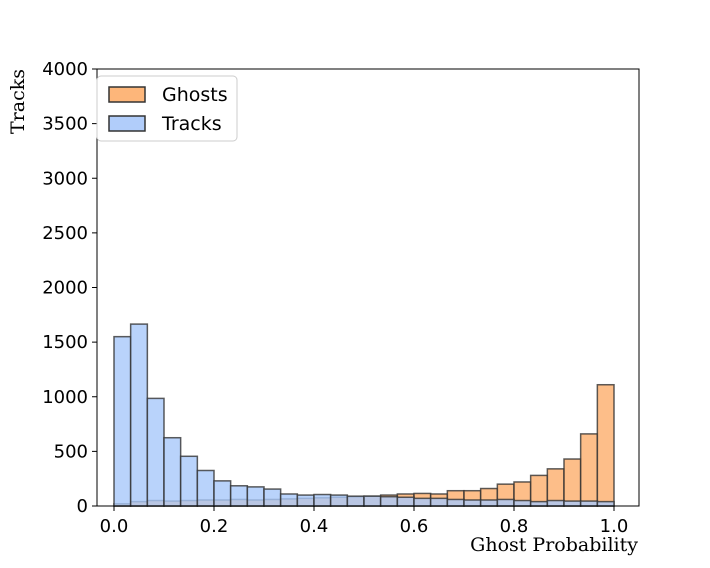 The image size is (710, 568). What do you see at coordinates (167, 108) in the screenshot?
I see `legend: Ghosts Tracks` at bounding box center [167, 108].